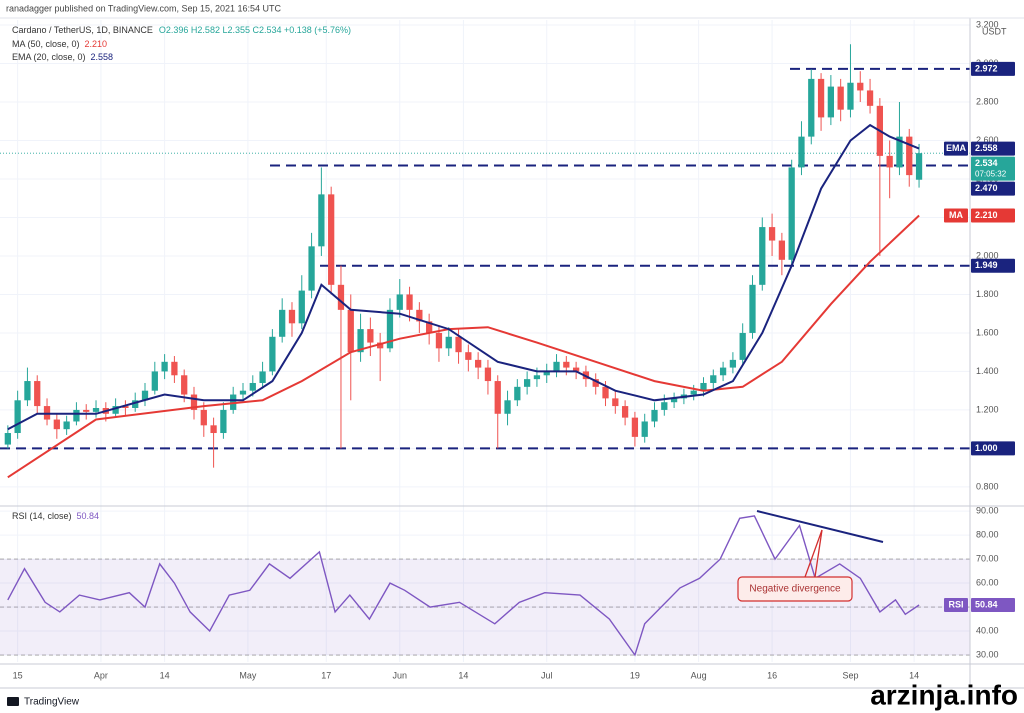 The height and width of the screenshot is (713, 1024). Describe the element at coordinates (987, 371) in the screenshot. I see `y-tick-label: 1.400` at that location.